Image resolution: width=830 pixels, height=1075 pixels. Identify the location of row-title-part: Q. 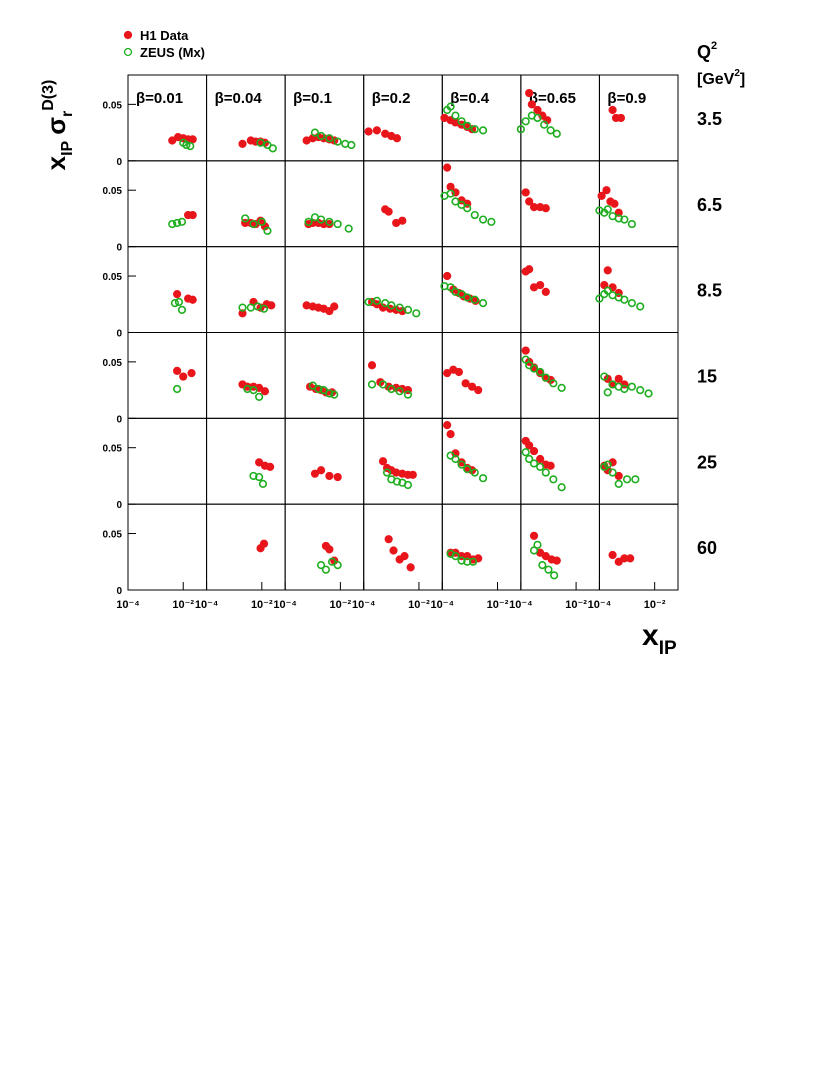
(704, 52).